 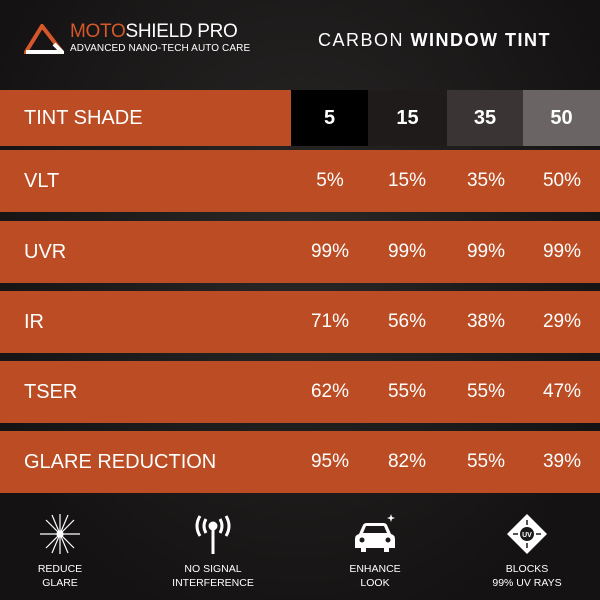 I want to click on brand-name: MOTOSHIELD PRO, so click(x=154, y=32).